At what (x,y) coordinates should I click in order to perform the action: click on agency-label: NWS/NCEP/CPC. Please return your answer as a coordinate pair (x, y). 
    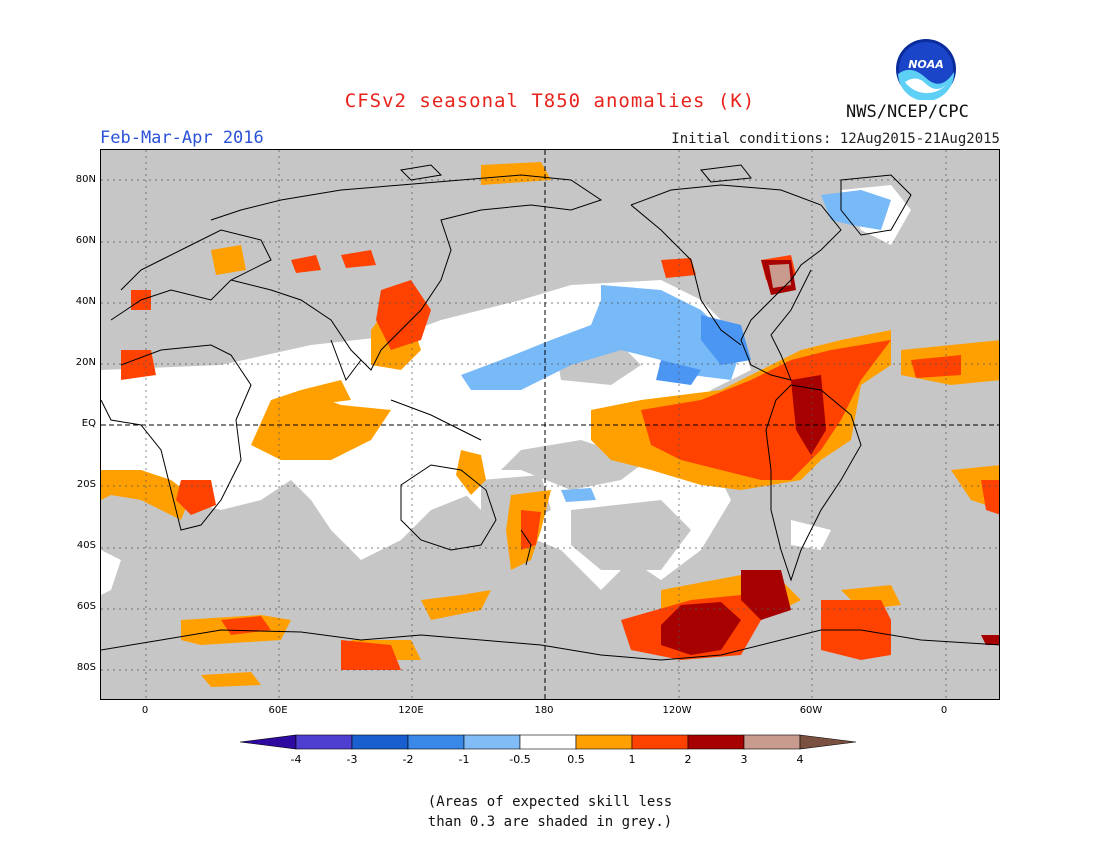
    Looking at the image, I should click on (907, 112).